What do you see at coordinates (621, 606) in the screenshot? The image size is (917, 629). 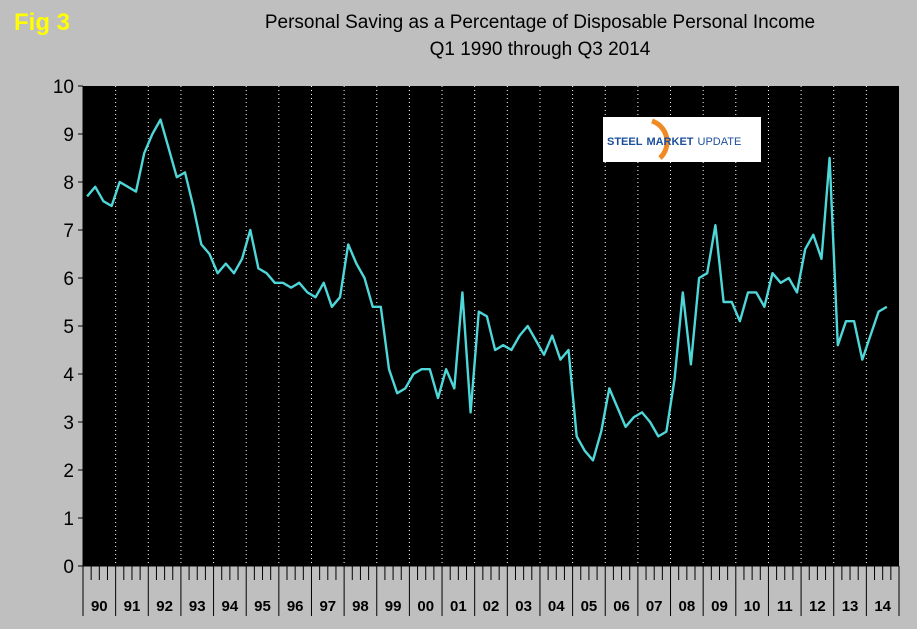 I see `x-tick-label: 06` at bounding box center [621, 606].